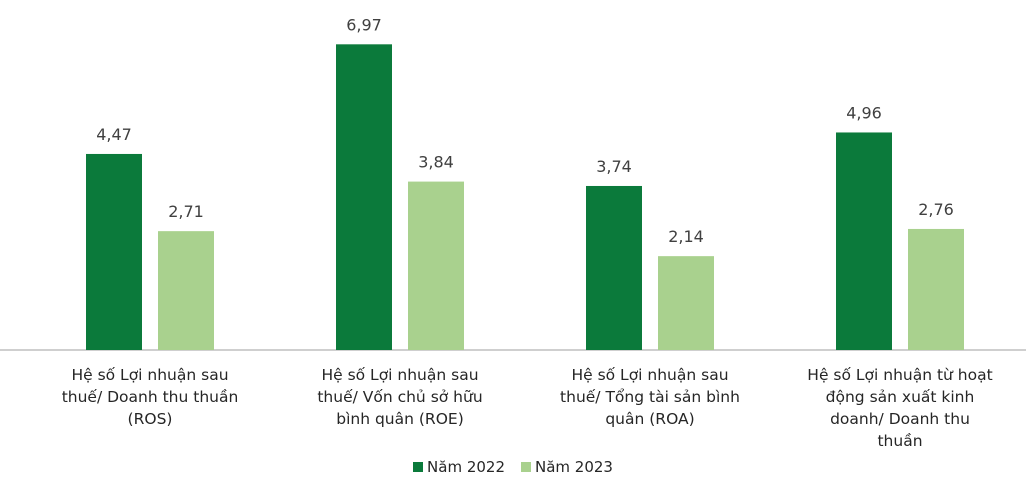 The width and height of the screenshot is (1026, 503). Describe the element at coordinates (513, 467) in the screenshot. I see `legend: Năm 2022 Năm 2023` at that location.